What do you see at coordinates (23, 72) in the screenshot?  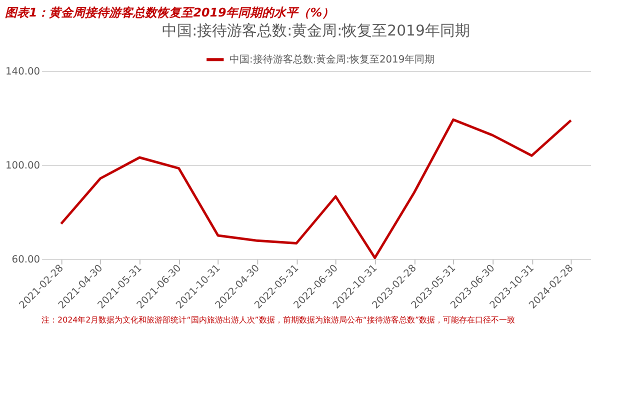 I see `y-tick-label: 140.00` at bounding box center [23, 72].